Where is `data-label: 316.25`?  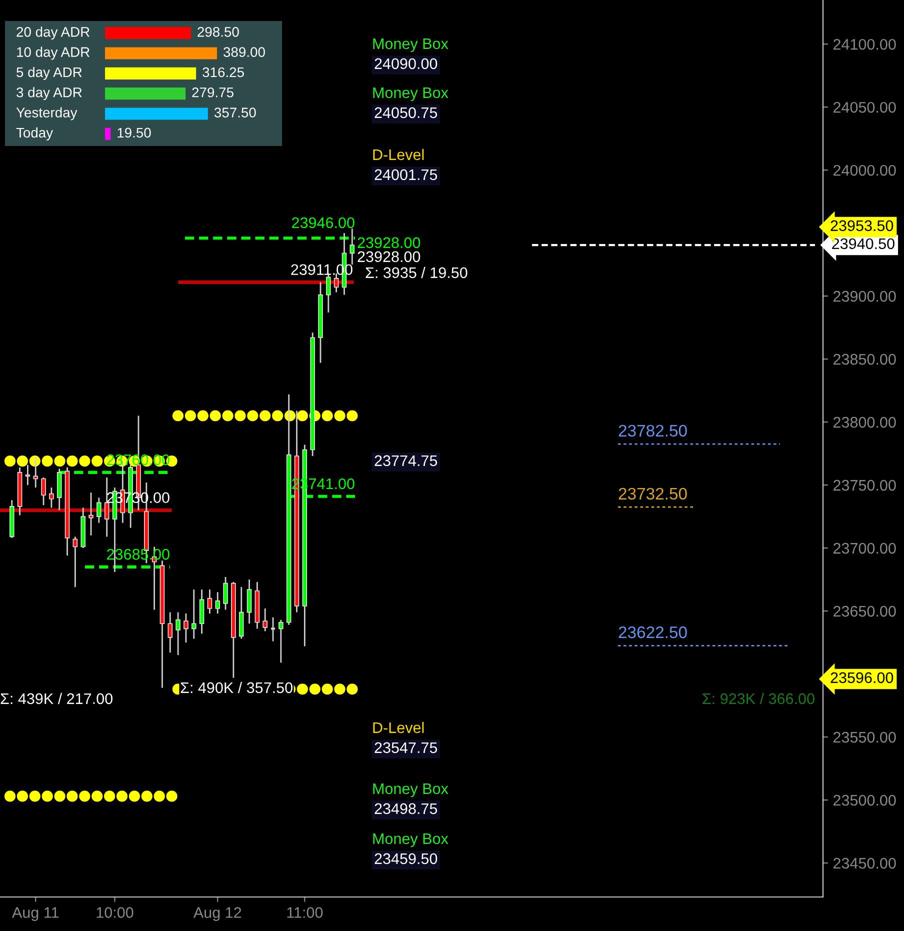 data-label: 316.25 is located at coordinates (223, 72).